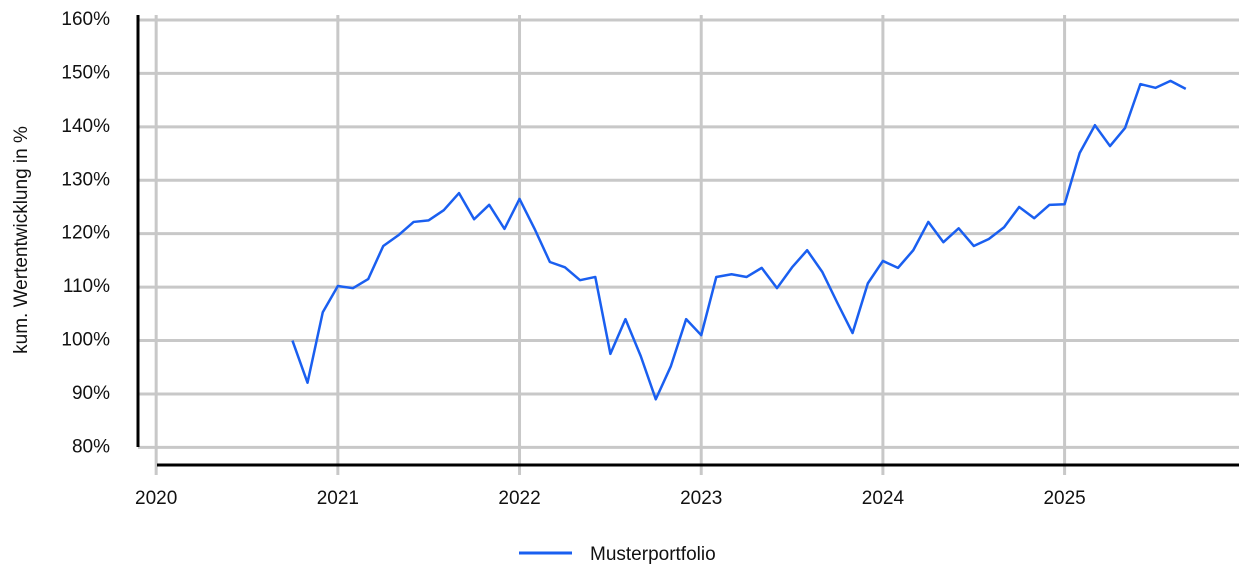 The width and height of the screenshot is (1239, 569). What do you see at coordinates (883, 498) in the screenshot?
I see `x-tick-label: 2024` at bounding box center [883, 498].